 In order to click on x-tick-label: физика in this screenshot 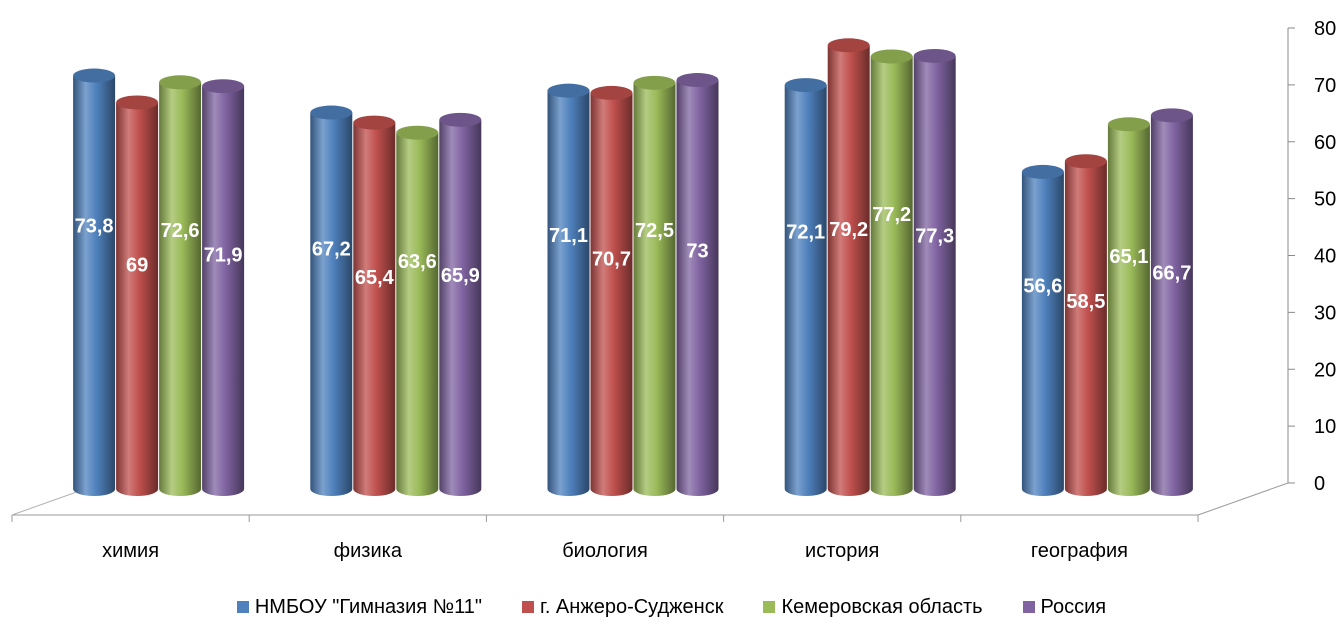, I will do `click(368, 551)`.